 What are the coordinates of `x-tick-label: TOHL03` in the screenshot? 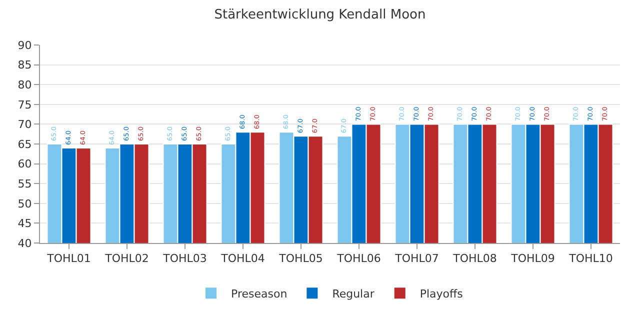 It's located at (184, 259).